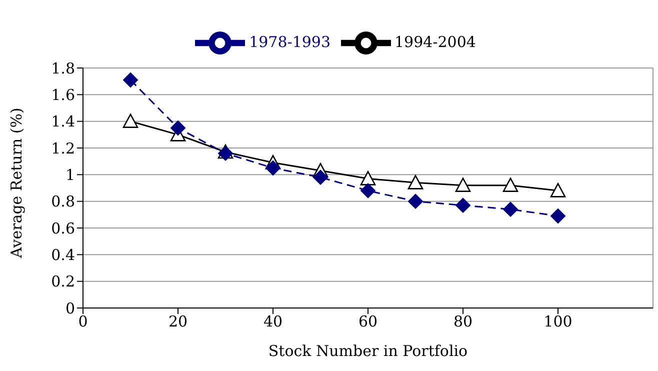 This screenshot has height=371, width=658. What do you see at coordinates (63, 201) in the screenshot?
I see `y-tick-label: 0.8` at bounding box center [63, 201].